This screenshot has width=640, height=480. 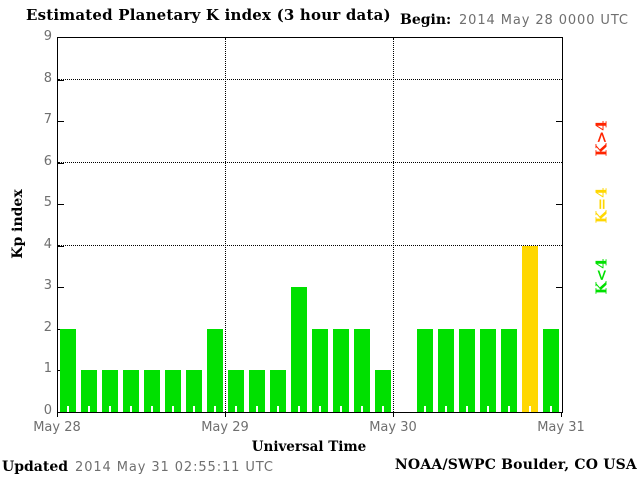 I want to click on y-tick-label-6: 6, so click(x=47, y=161).